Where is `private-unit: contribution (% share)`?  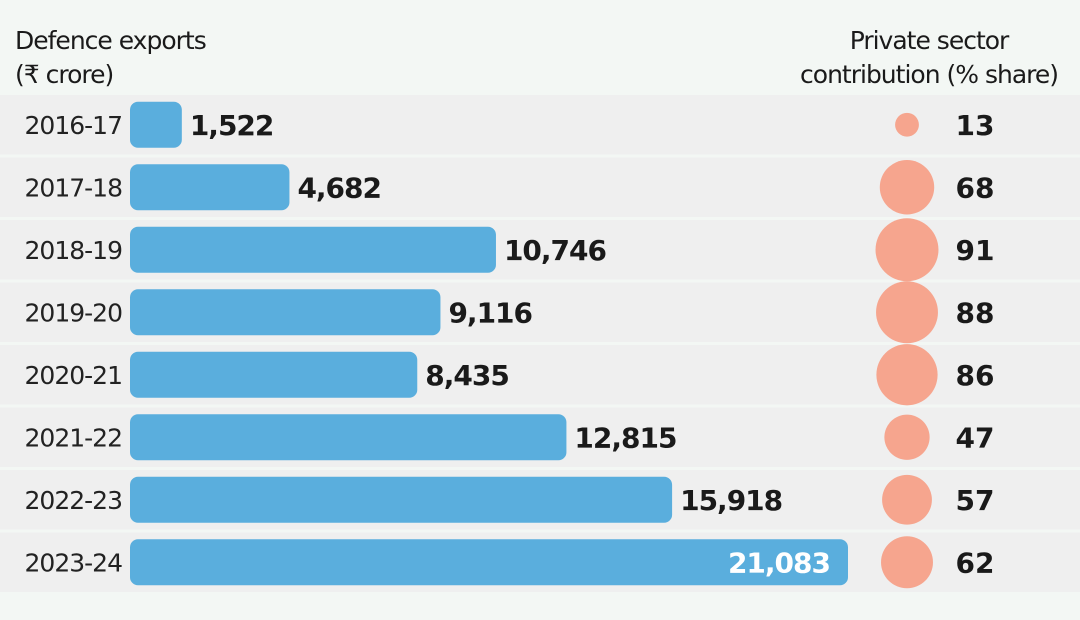
private-unit: contribution (% share) is located at coordinates (929, 74).